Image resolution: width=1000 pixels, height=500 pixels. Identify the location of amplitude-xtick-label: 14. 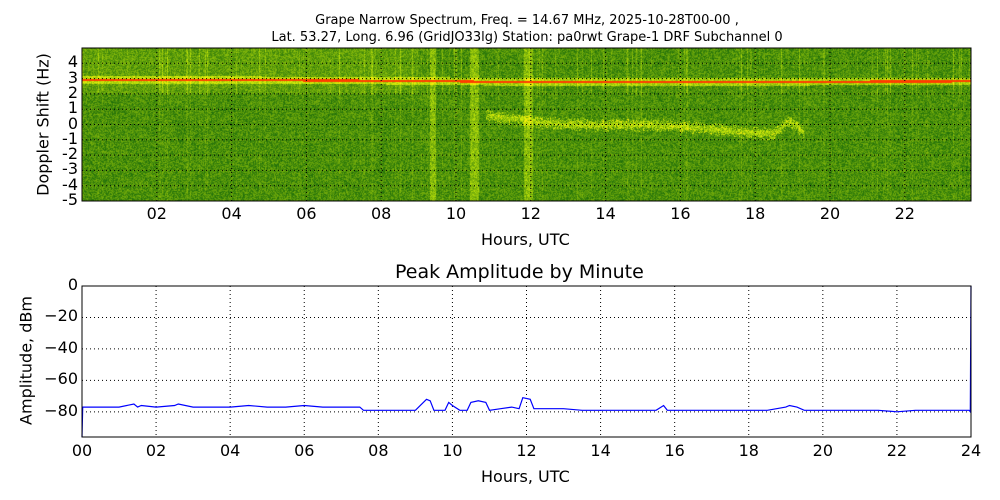
(600, 450).